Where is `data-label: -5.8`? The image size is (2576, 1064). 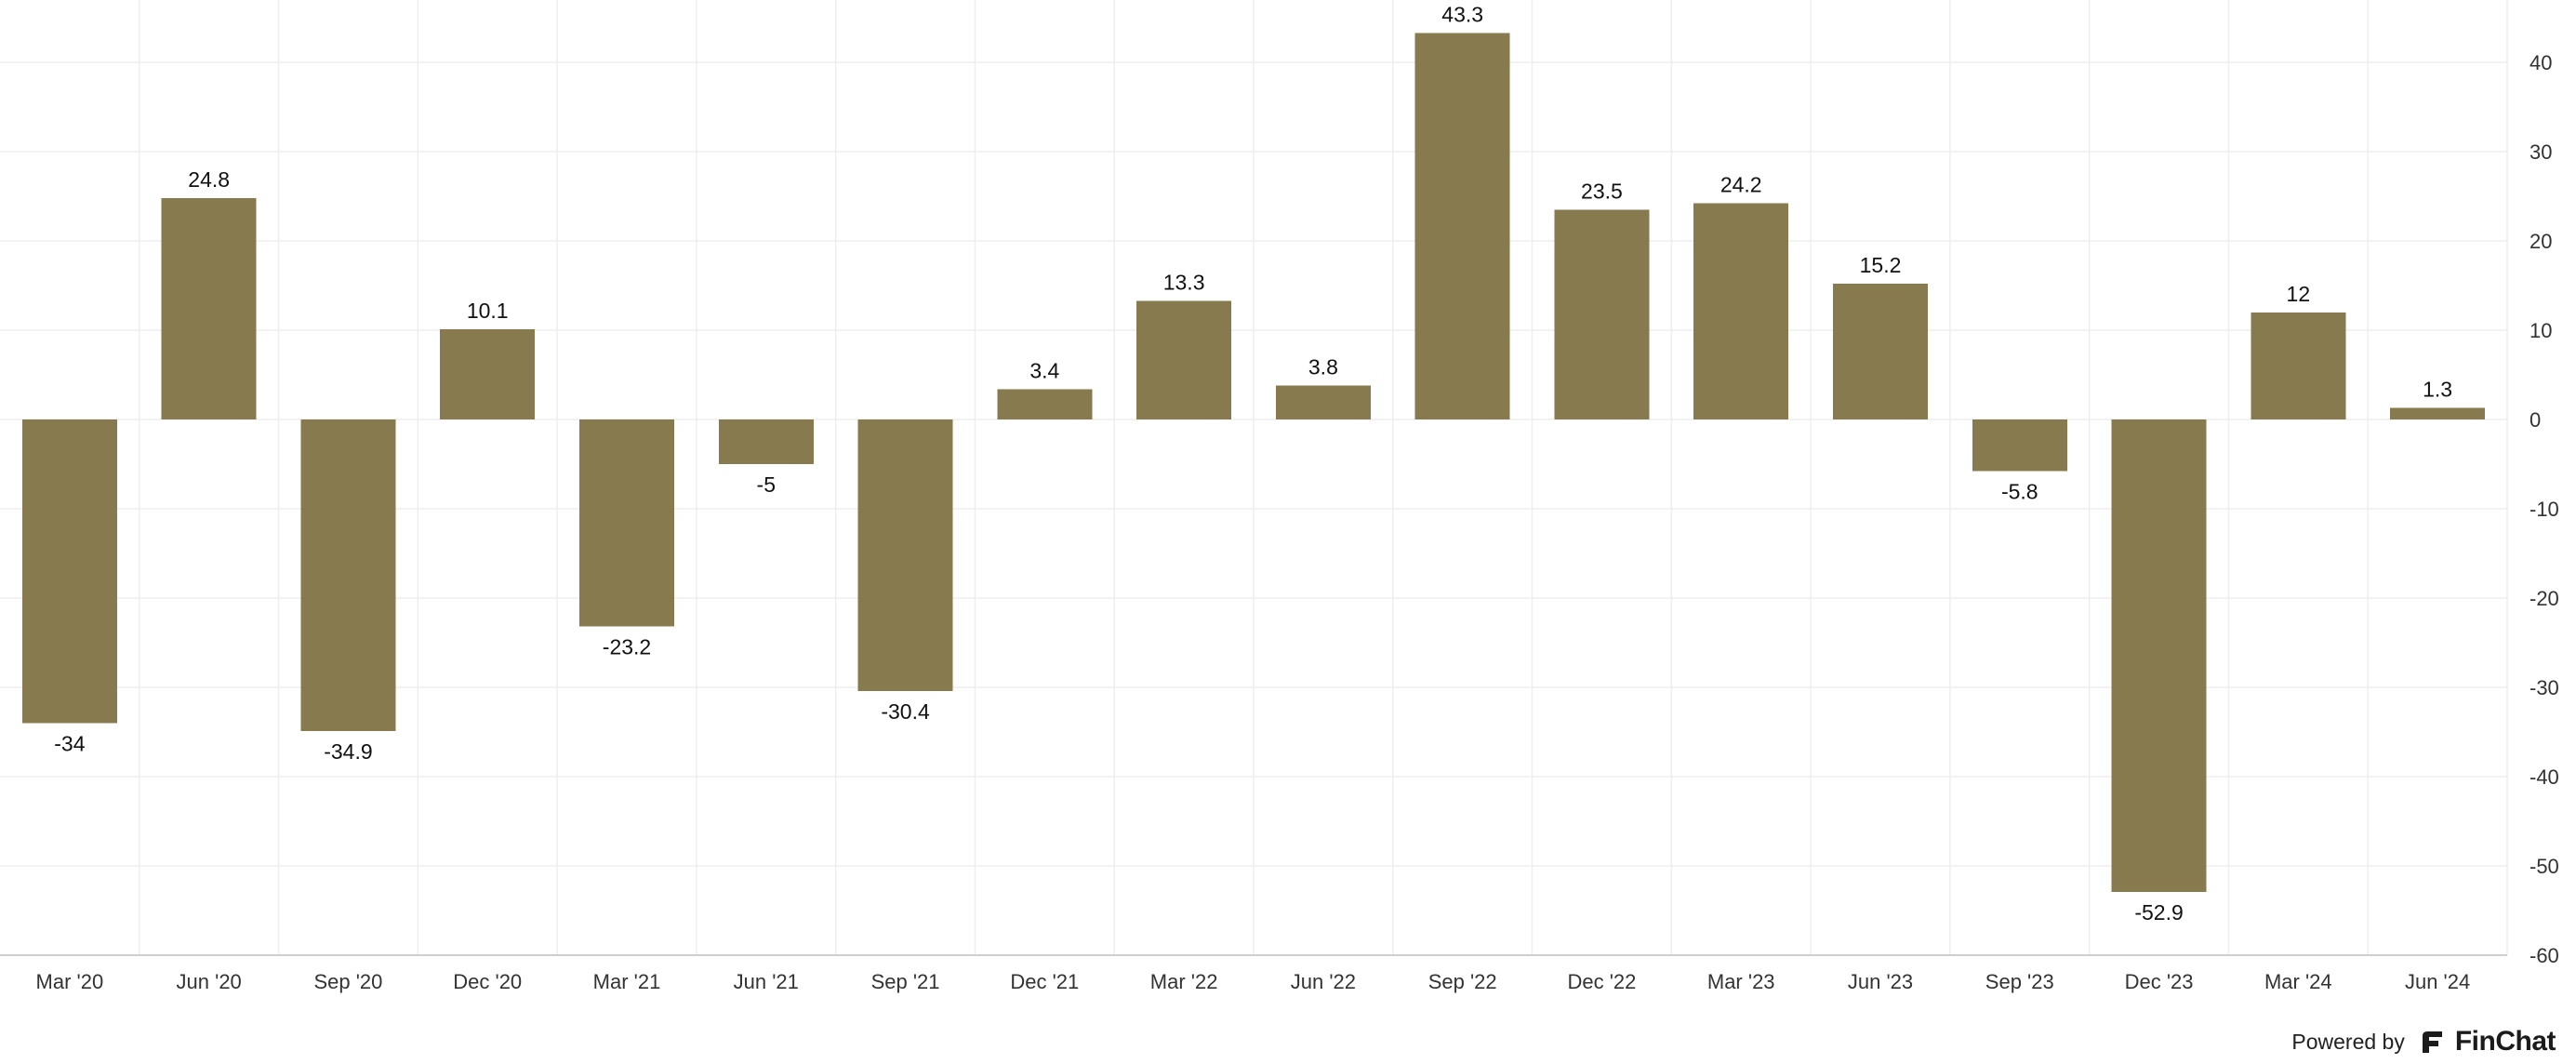
data-label: -5.8 is located at coordinates (2019, 492).